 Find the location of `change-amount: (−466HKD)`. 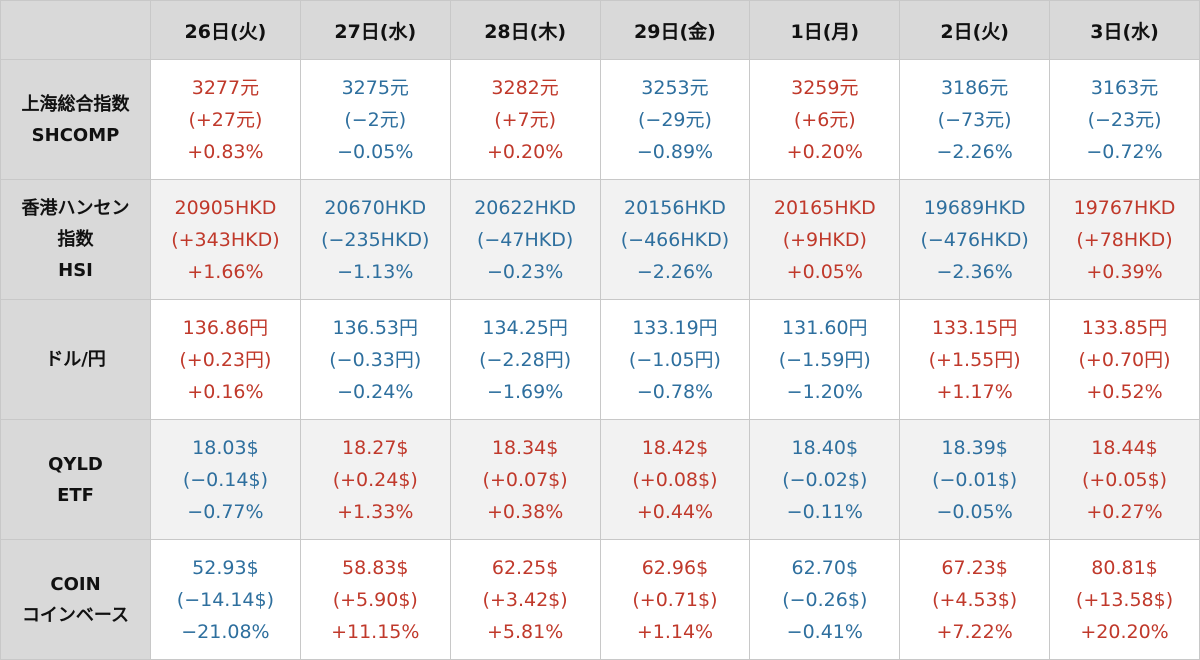

change-amount: (−466HKD) is located at coordinates (675, 239).